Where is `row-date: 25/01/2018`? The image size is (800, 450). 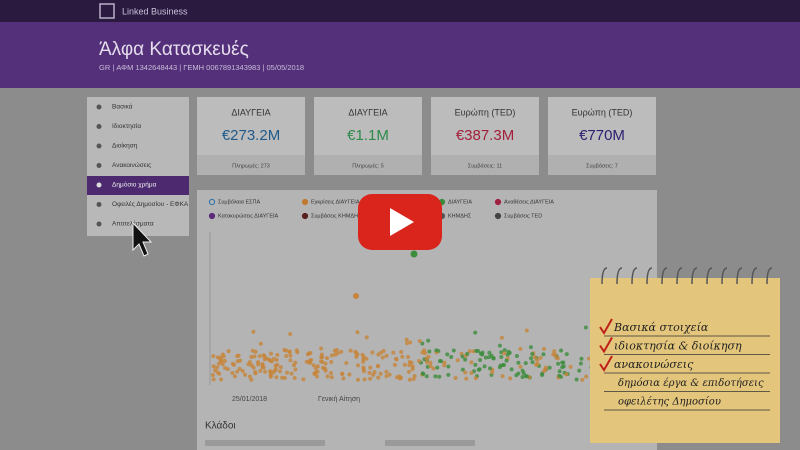 row-date: 25/01/2018 is located at coordinates (249, 399).